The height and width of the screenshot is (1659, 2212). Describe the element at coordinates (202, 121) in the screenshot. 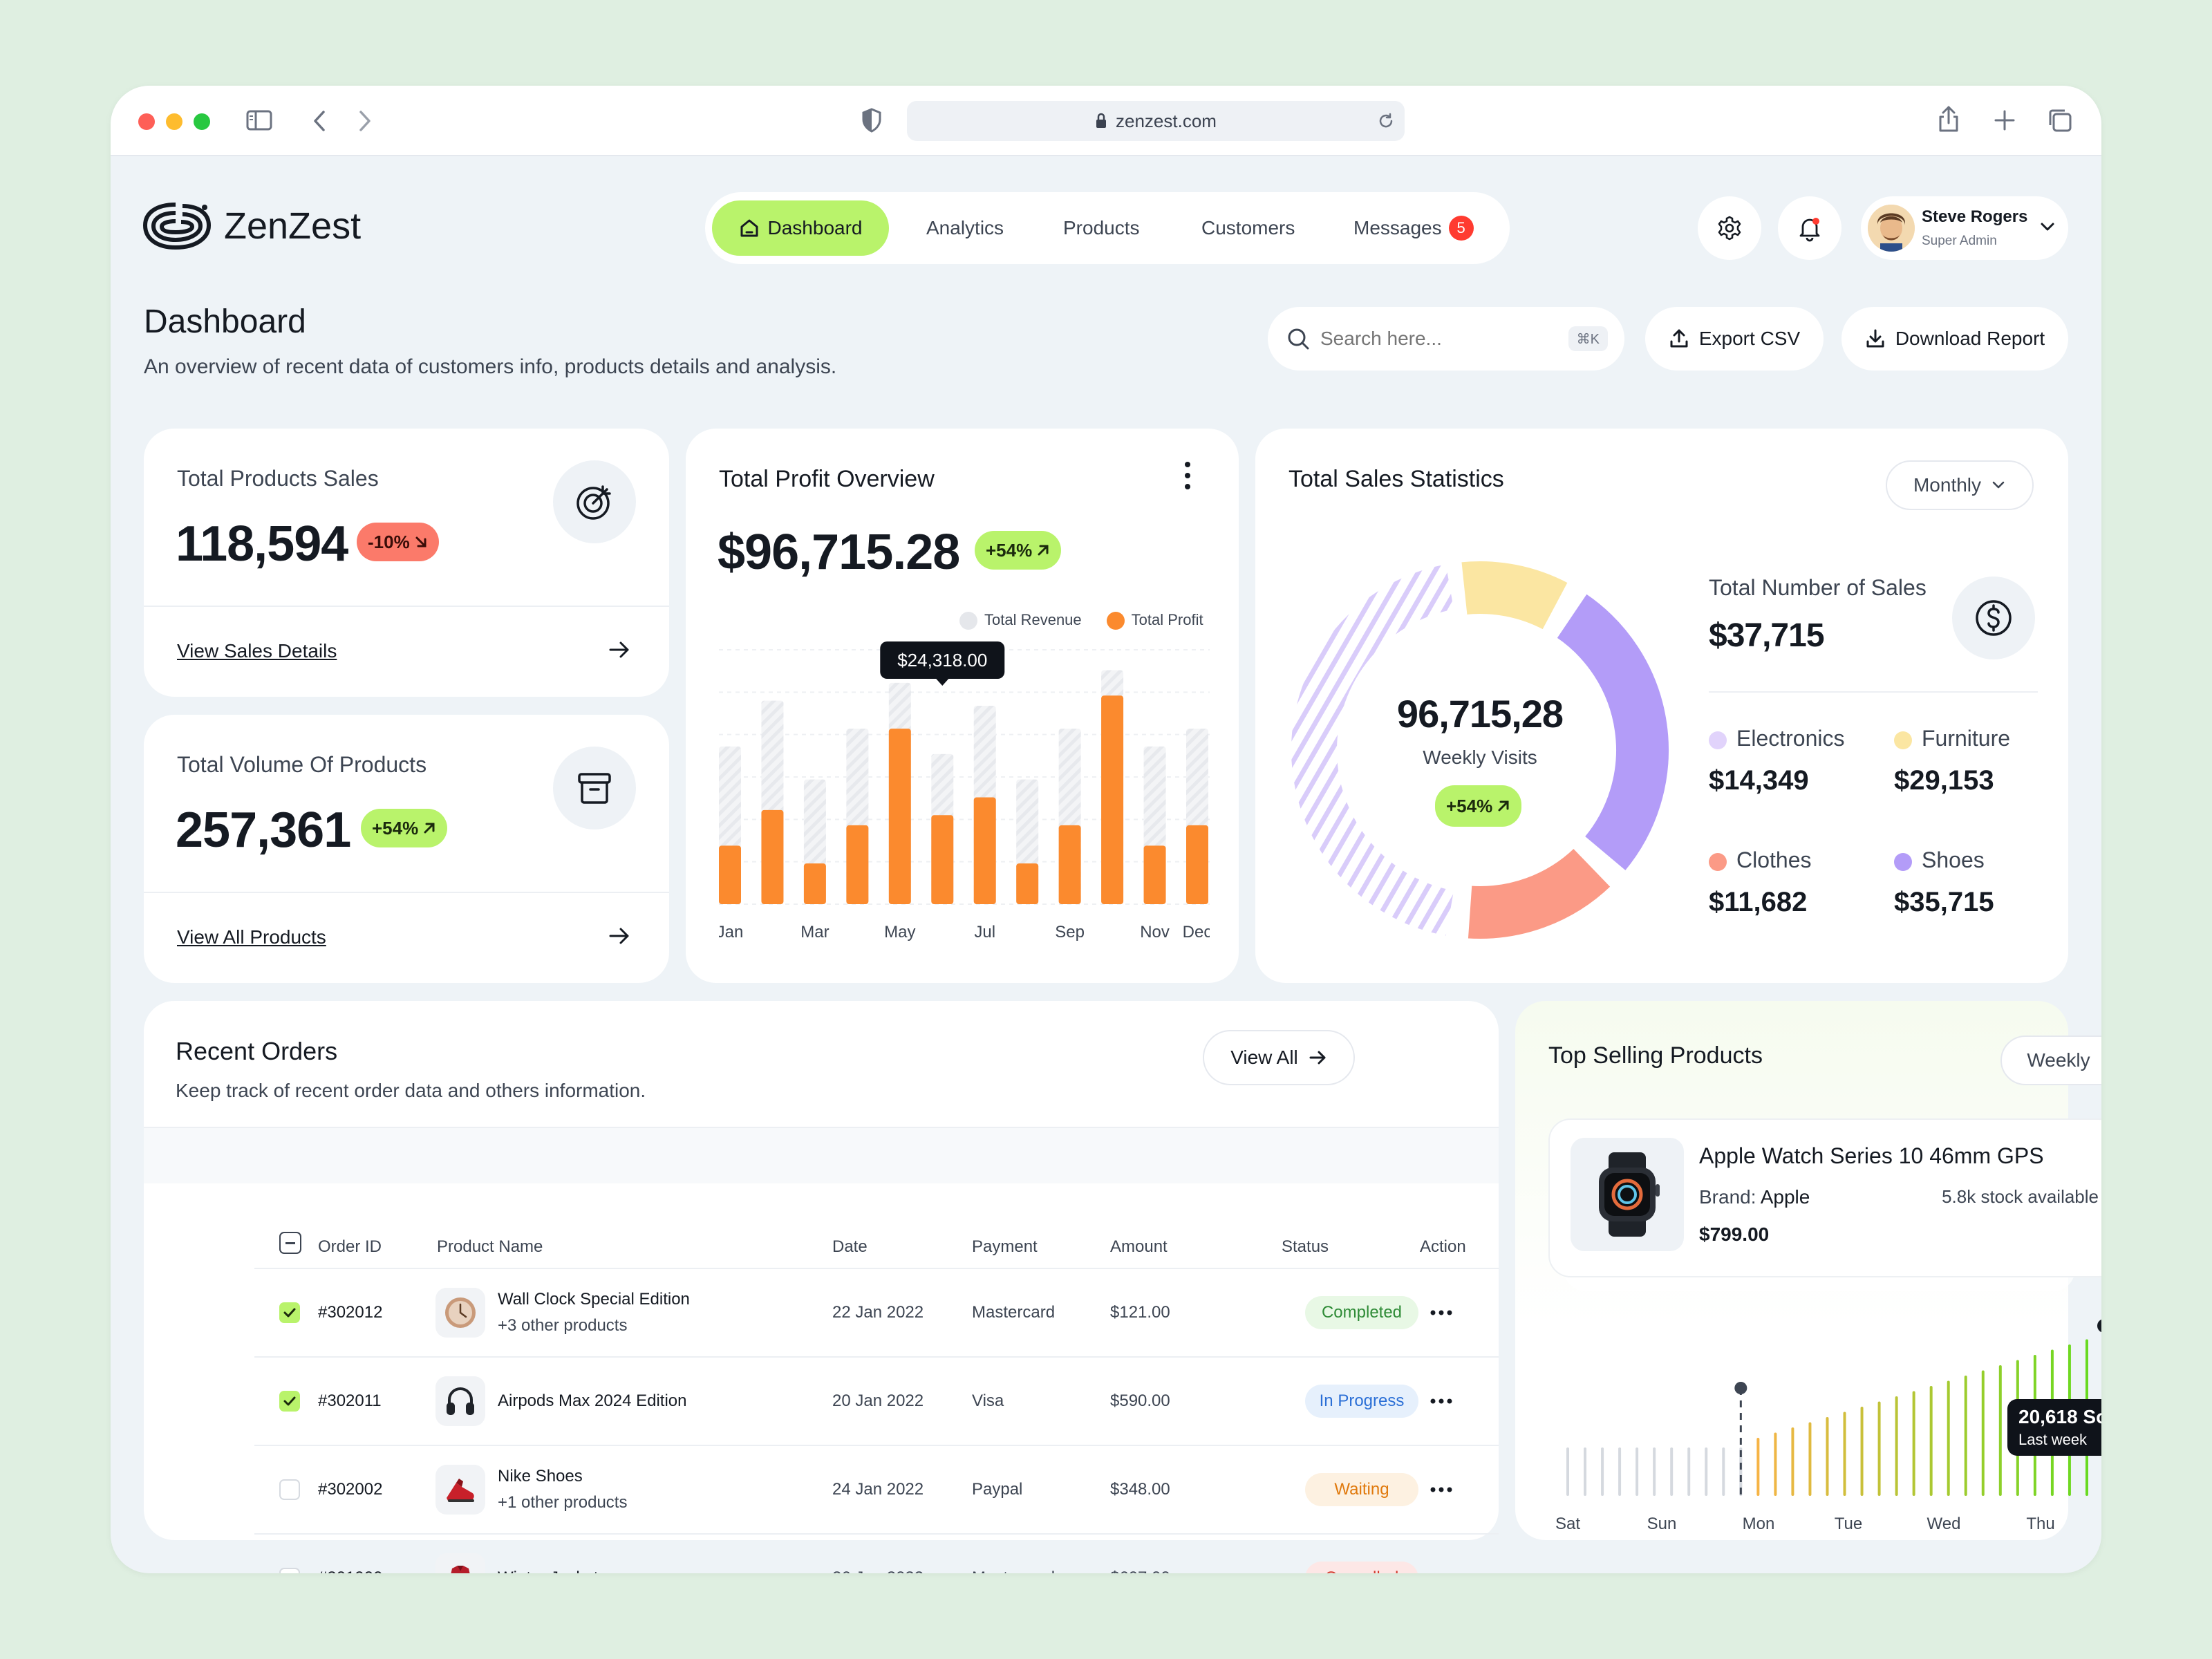

I see `maximize-window-button` at that location.